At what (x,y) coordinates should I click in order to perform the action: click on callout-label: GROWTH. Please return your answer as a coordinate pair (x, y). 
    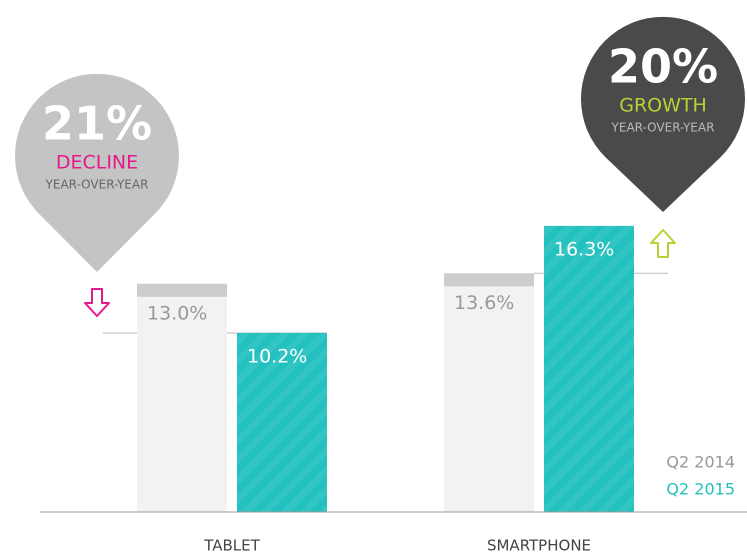
    Looking at the image, I should click on (663, 106).